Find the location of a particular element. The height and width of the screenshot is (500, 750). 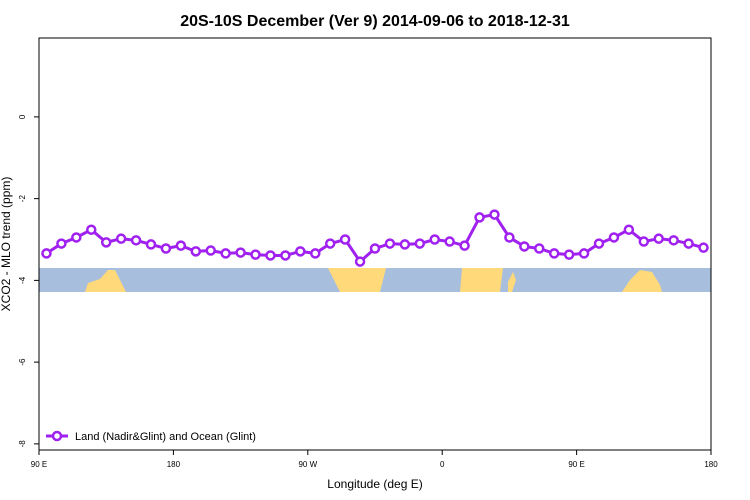

series-line is located at coordinates (374, 238).